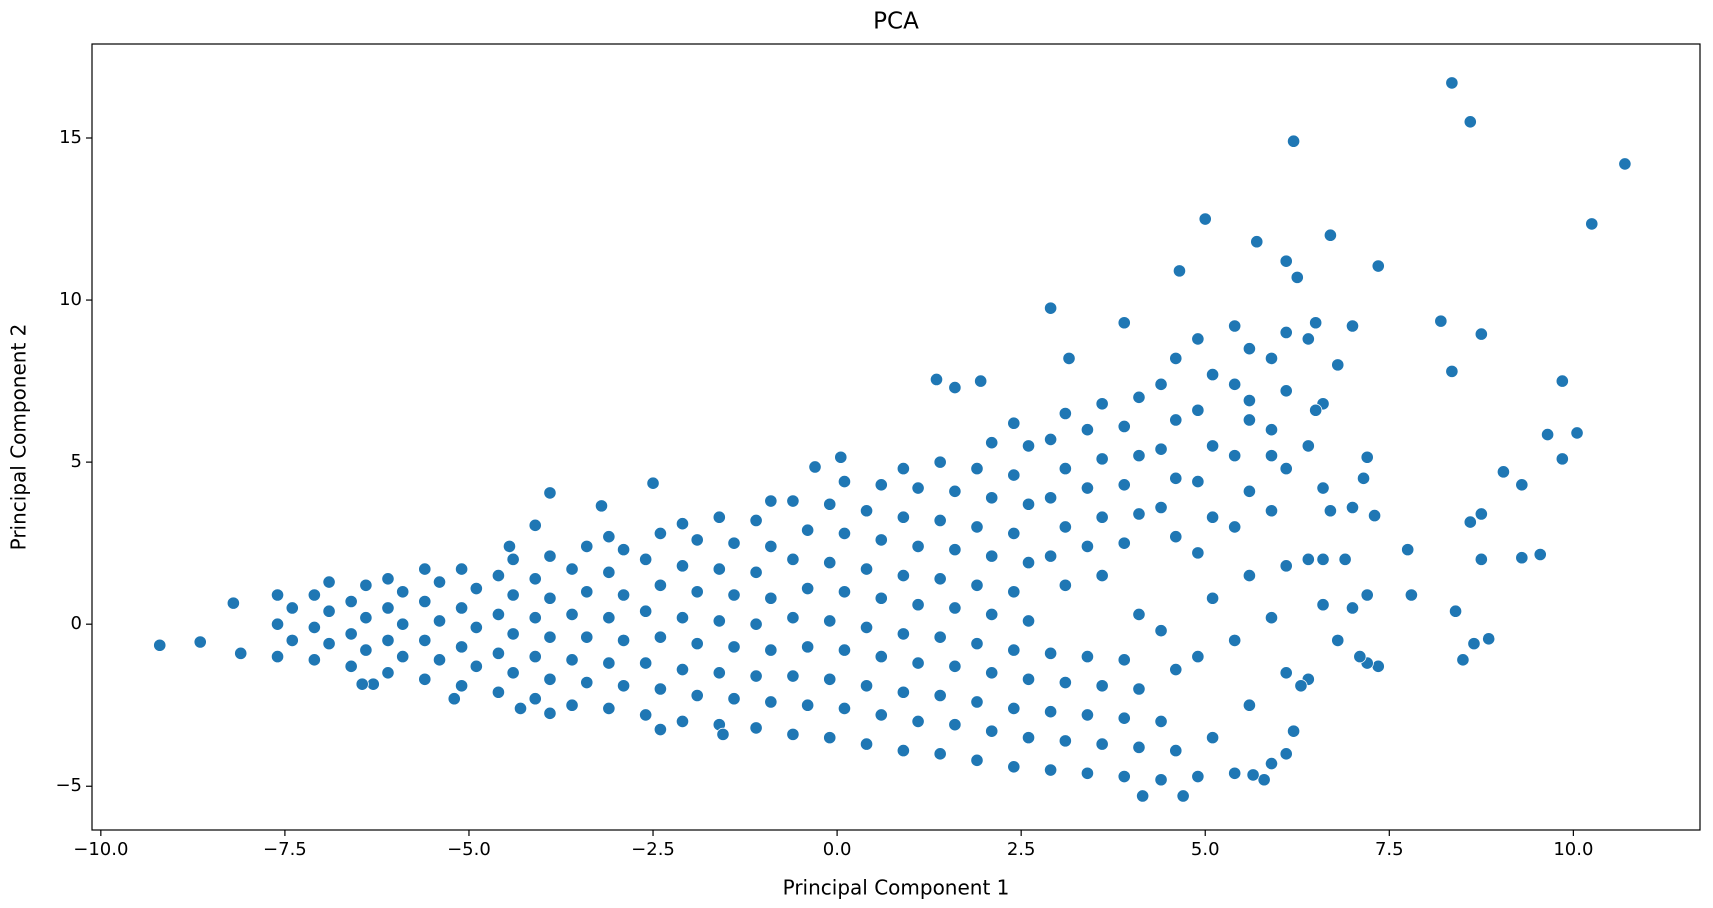  What do you see at coordinates (469, 849) in the screenshot?
I see `x-tick-label: −5.0` at bounding box center [469, 849].